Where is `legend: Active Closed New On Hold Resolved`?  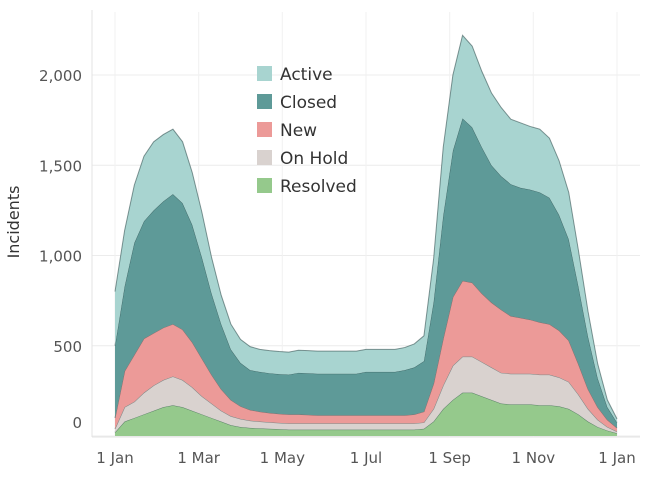
legend: Active Closed New On Hold Resolved is located at coordinates (307, 131).